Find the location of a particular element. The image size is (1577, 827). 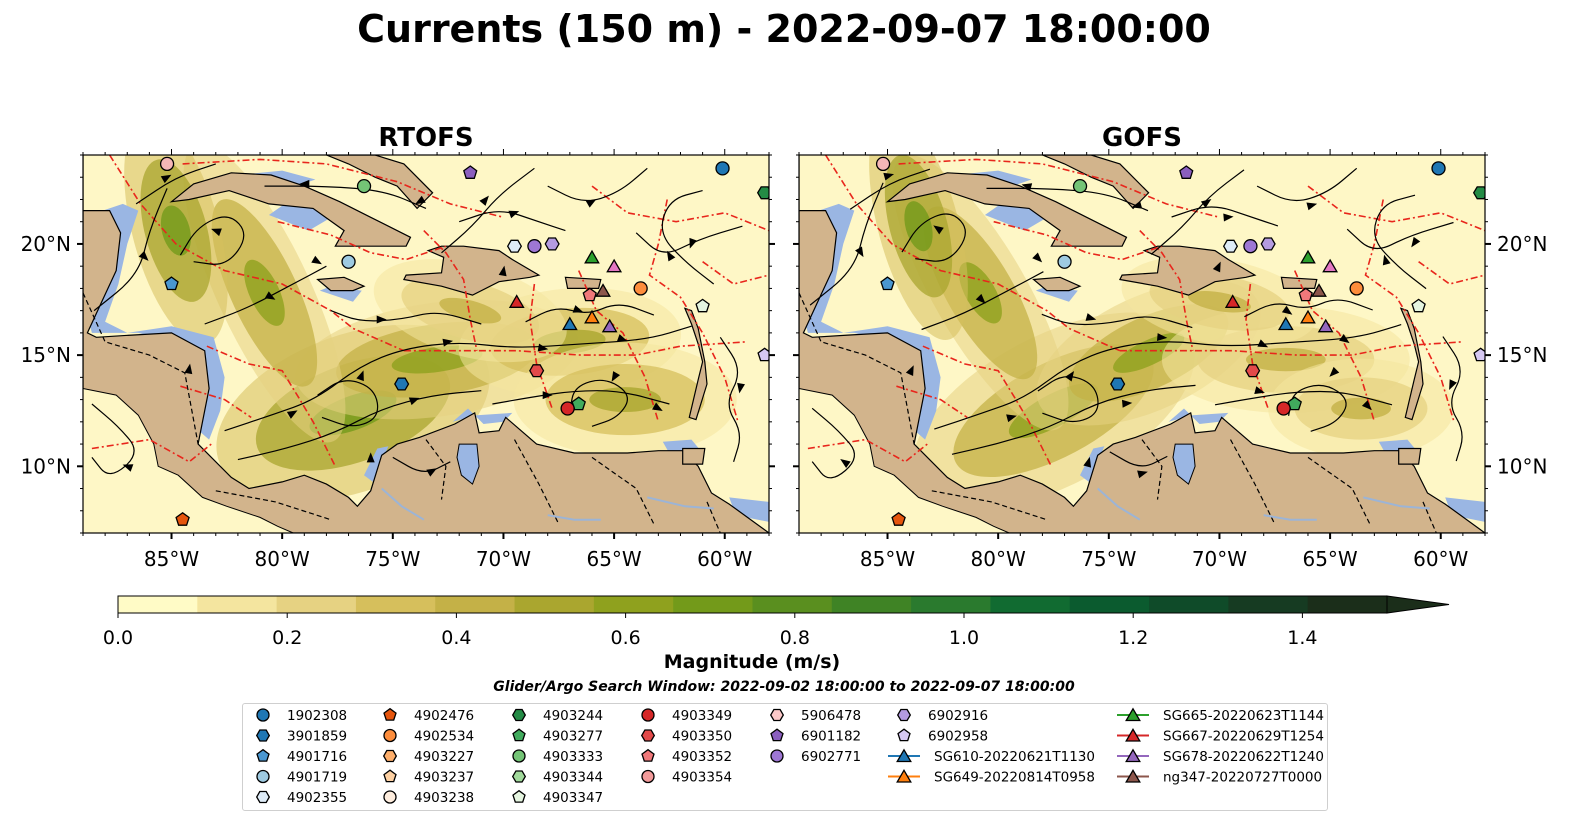

legend-entry-4903347: 4903347 is located at coordinates (557, 797).